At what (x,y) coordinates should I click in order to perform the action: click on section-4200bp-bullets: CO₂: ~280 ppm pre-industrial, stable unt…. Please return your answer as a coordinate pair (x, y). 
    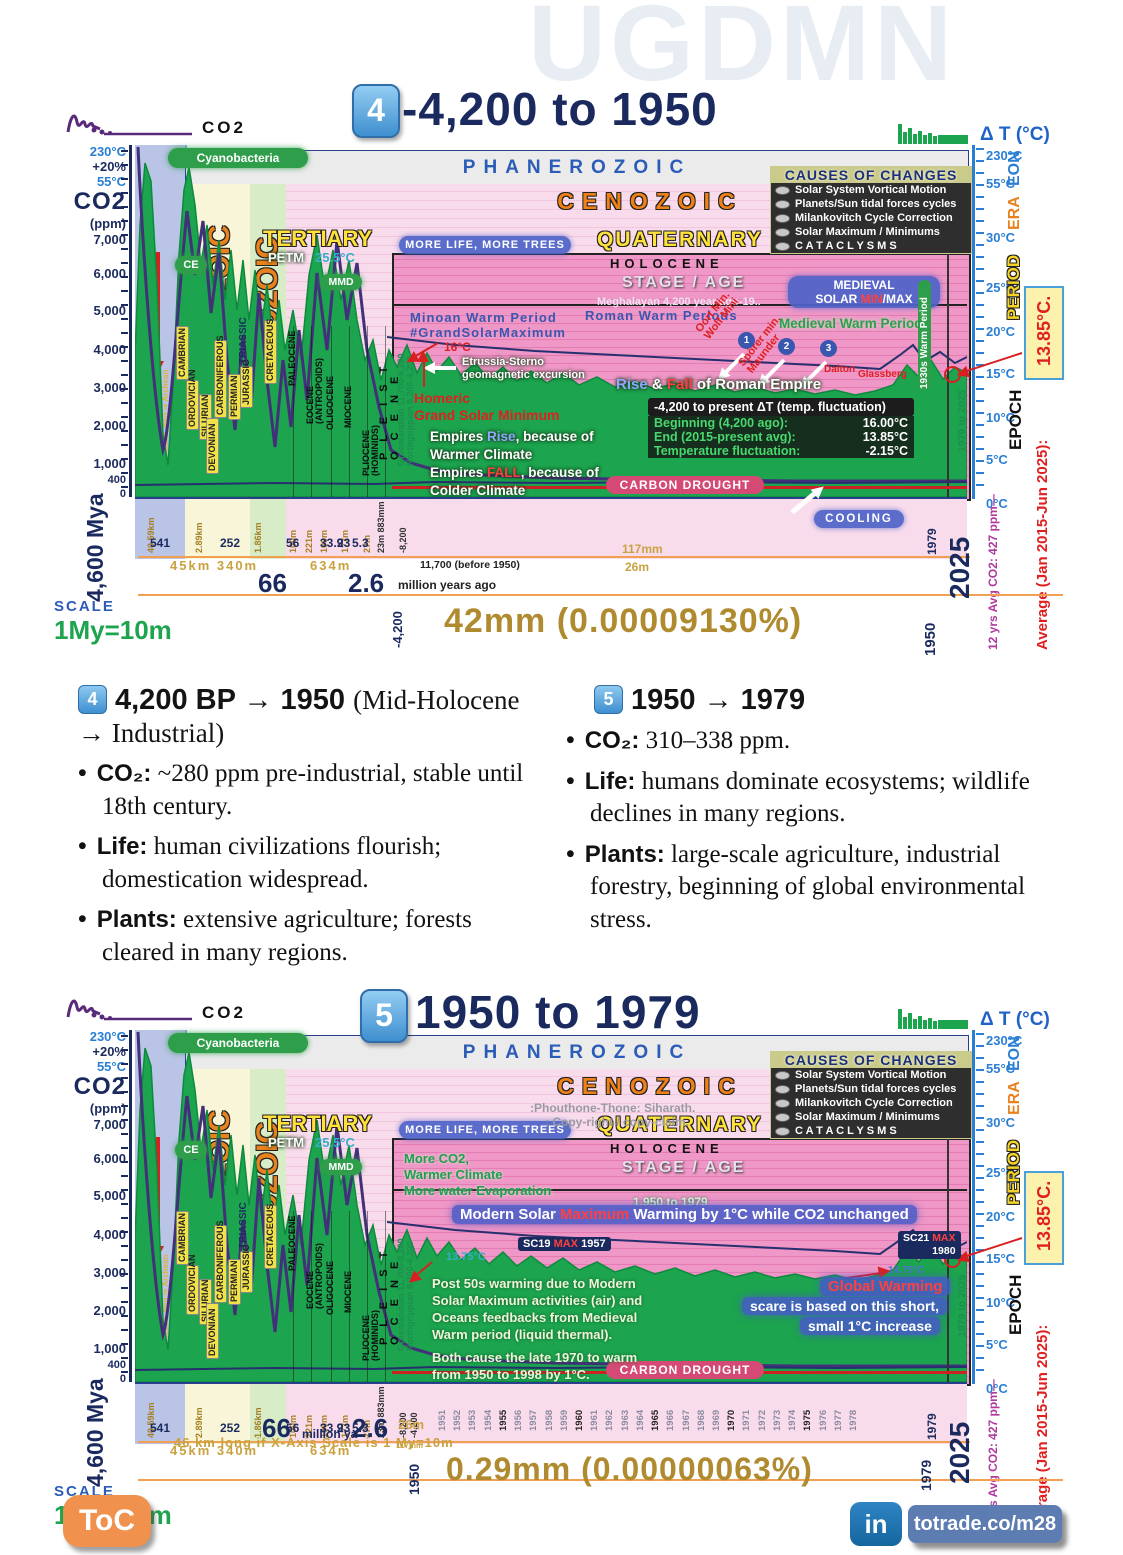
    Looking at the image, I should click on (313, 863).